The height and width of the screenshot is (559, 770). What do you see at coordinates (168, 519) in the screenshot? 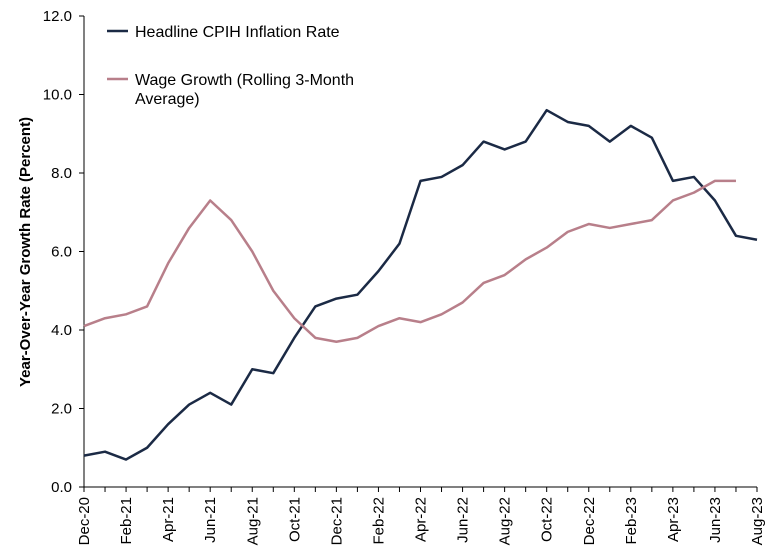
I see `x-tick-label: Apr-21` at bounding box center [168, 519].